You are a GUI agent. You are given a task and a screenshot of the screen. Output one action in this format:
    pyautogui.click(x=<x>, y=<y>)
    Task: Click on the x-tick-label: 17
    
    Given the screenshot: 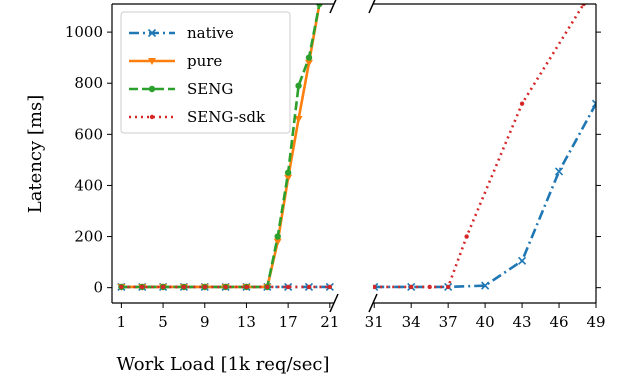 What is the action you would take?
    pyautogui.click(x=288, y=322)
    